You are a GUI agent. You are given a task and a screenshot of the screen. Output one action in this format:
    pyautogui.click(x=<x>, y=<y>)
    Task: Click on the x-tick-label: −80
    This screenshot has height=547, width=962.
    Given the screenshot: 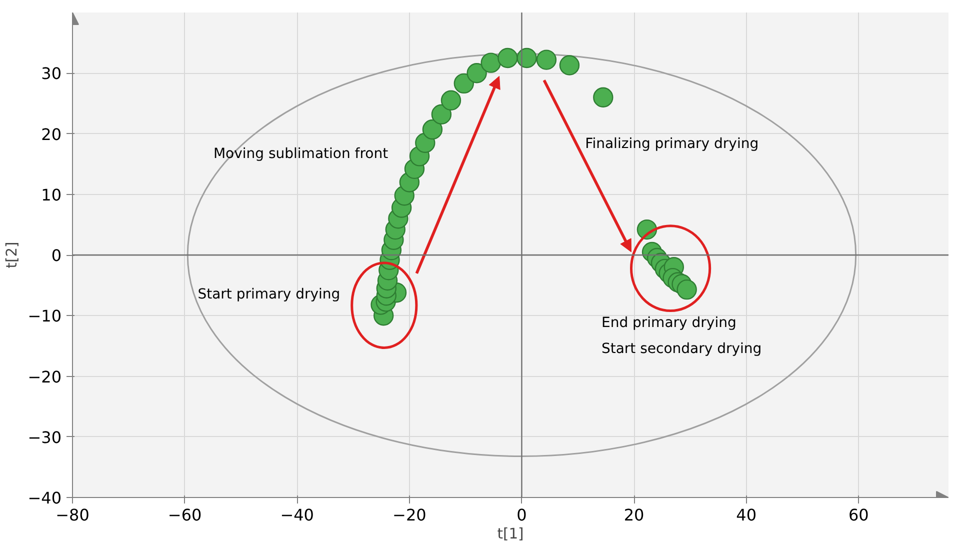 What is the action you would take?
    pyautogui.click(x=73, y=515)
    